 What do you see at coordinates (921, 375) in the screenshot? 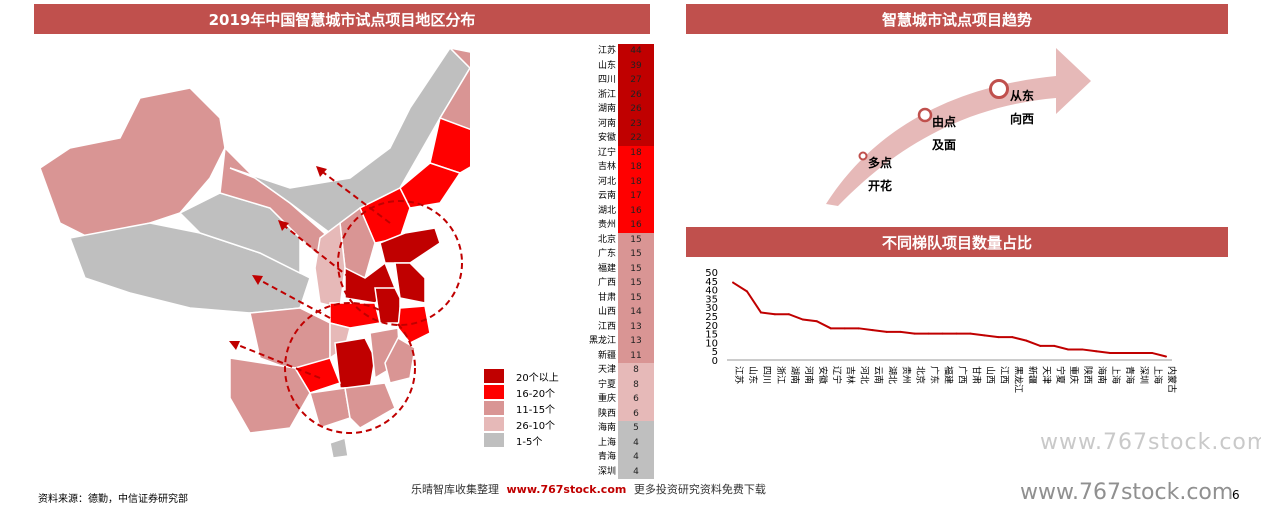
I see `x-tick-label: 北京` at bounding box center [921, 375].